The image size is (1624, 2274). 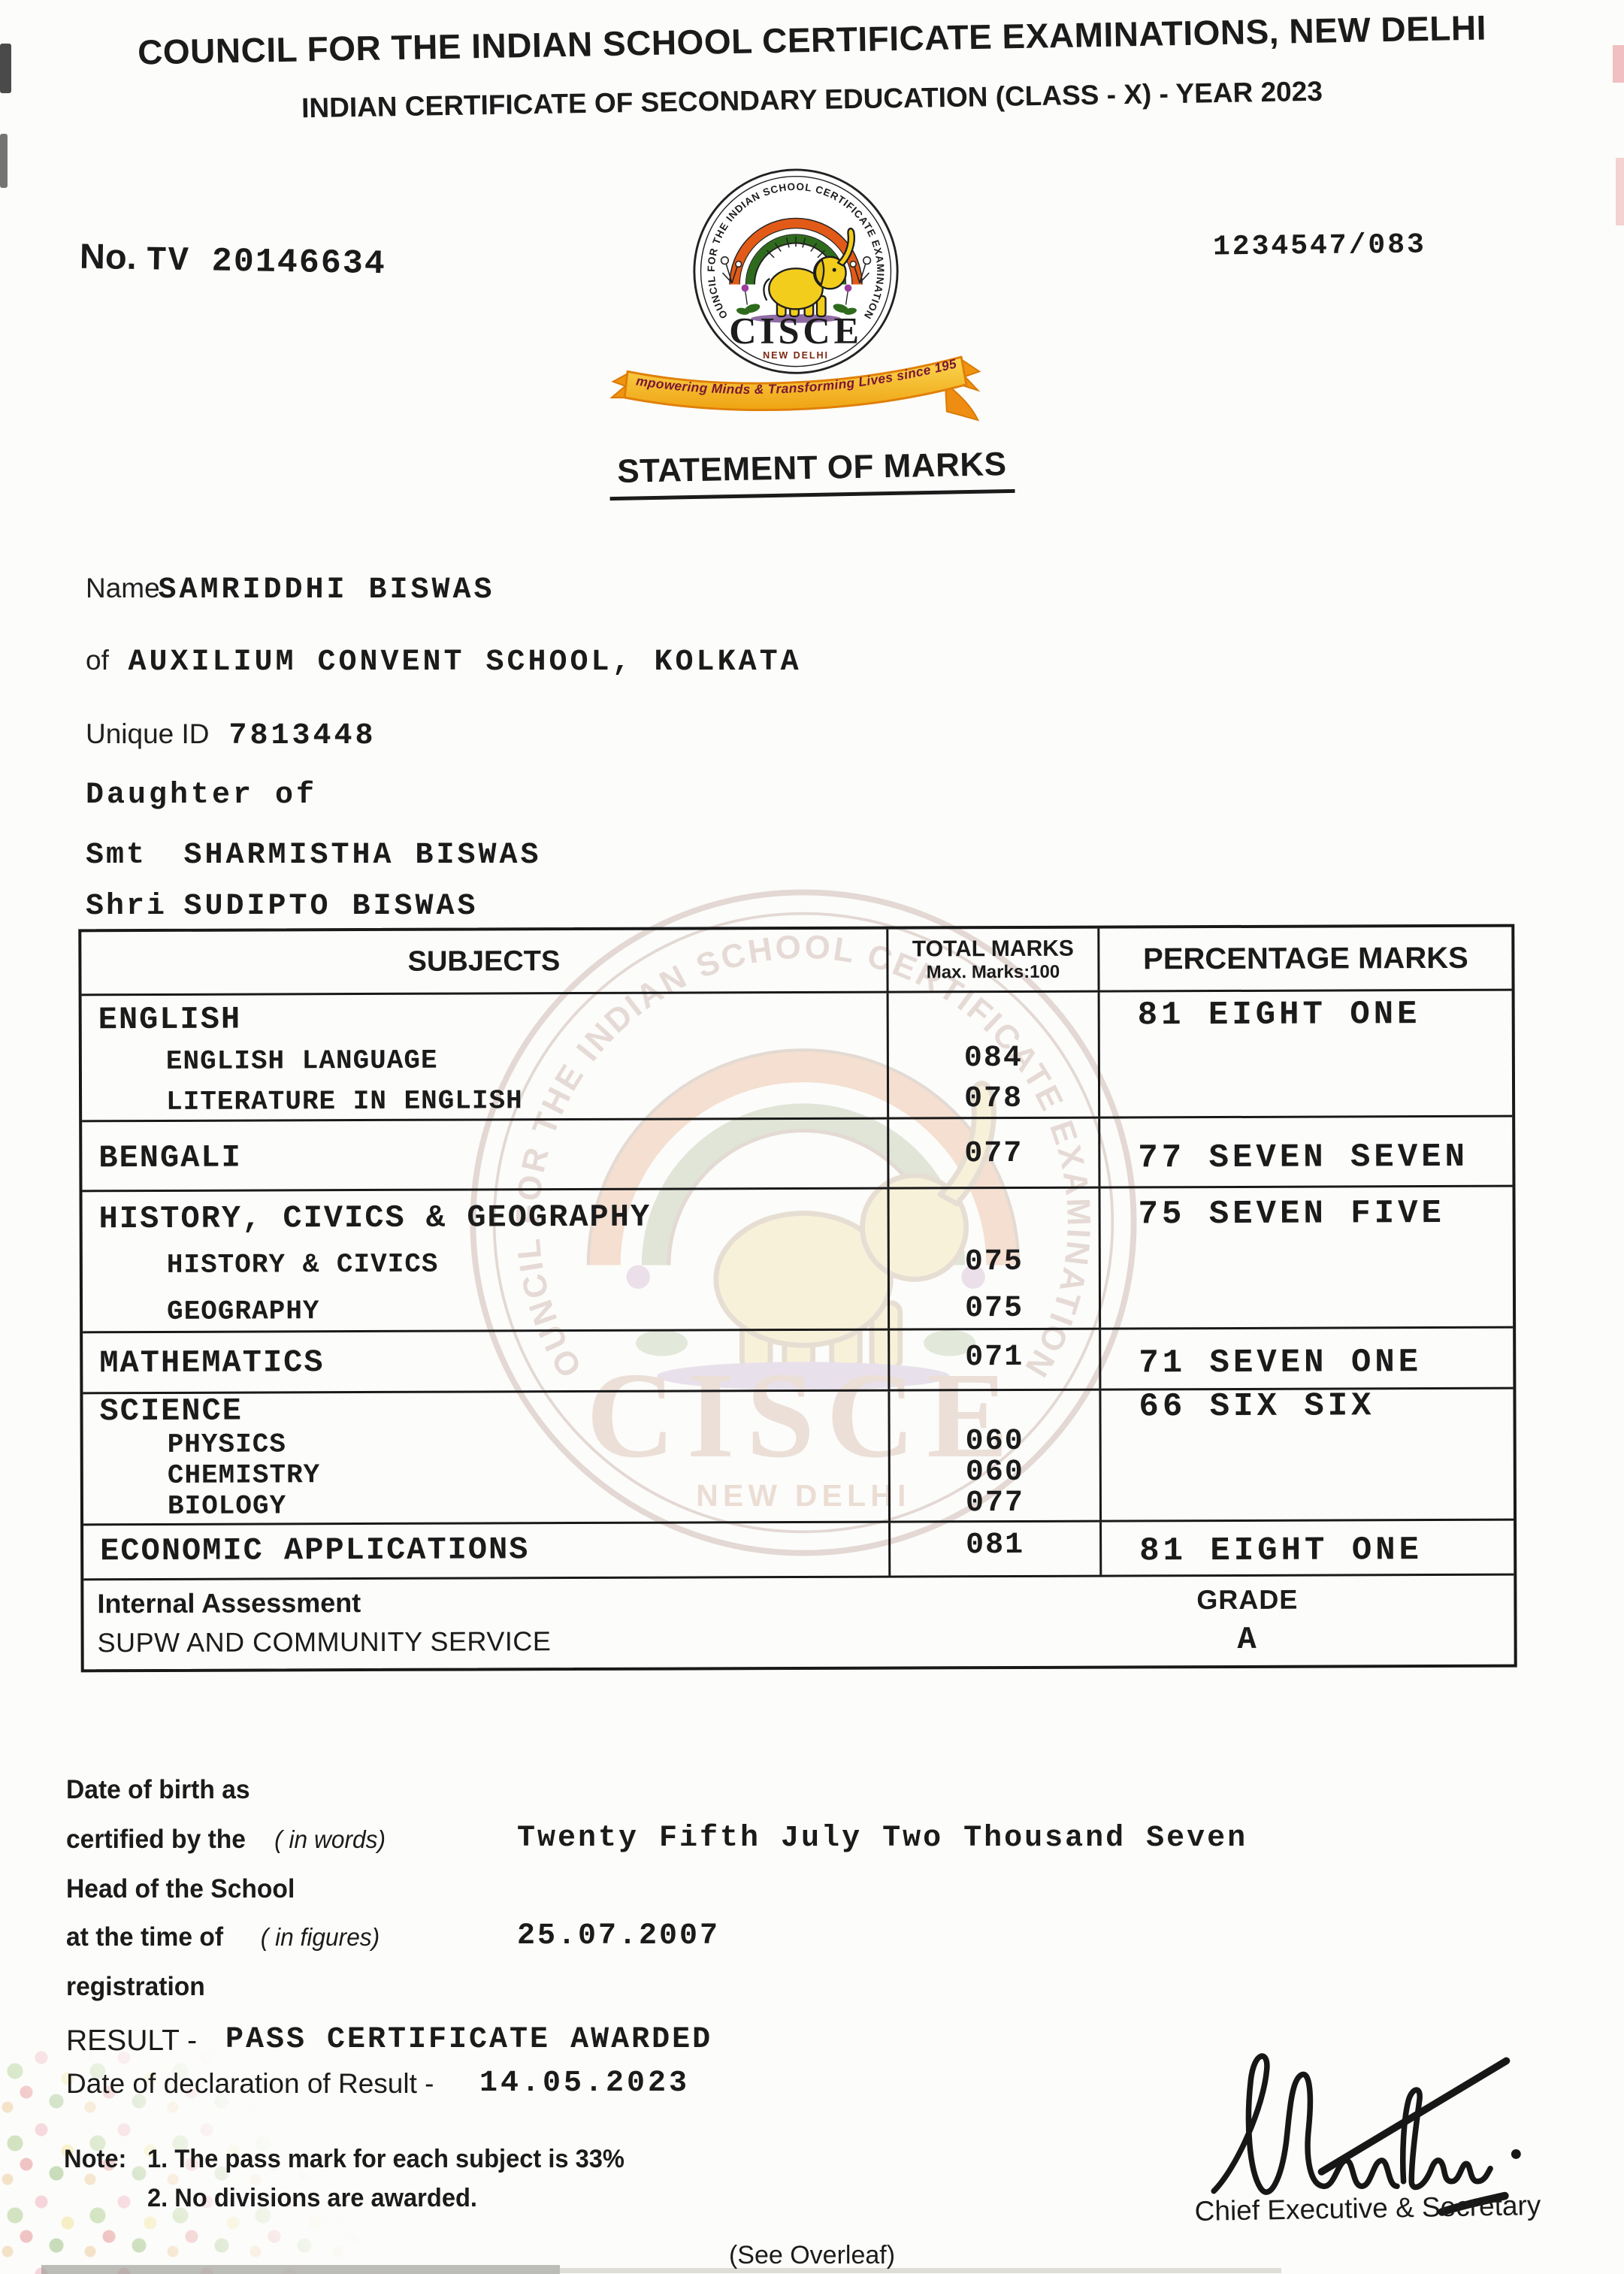 What do you see at coordinates (1281, 1363) in the screenshot?
I see `percentage-marks: 71 SEVEN ONE` at bounding box center [1281, 1363].